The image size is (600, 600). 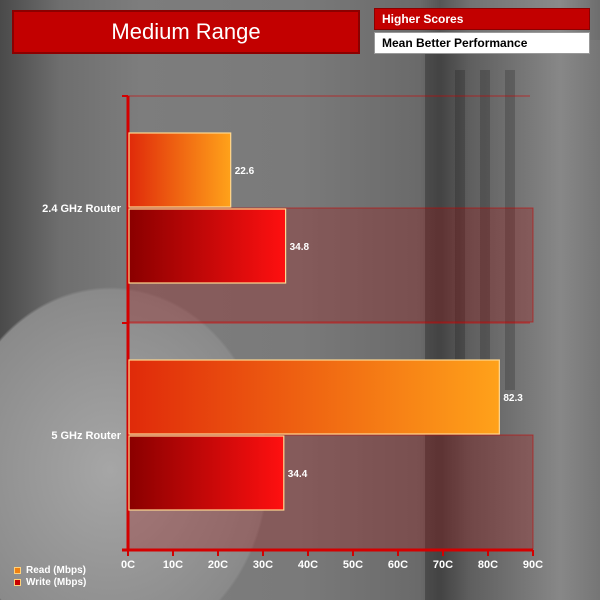 I want to click on note-higher-scores: Higher Scores, so click(x=482, y=19).